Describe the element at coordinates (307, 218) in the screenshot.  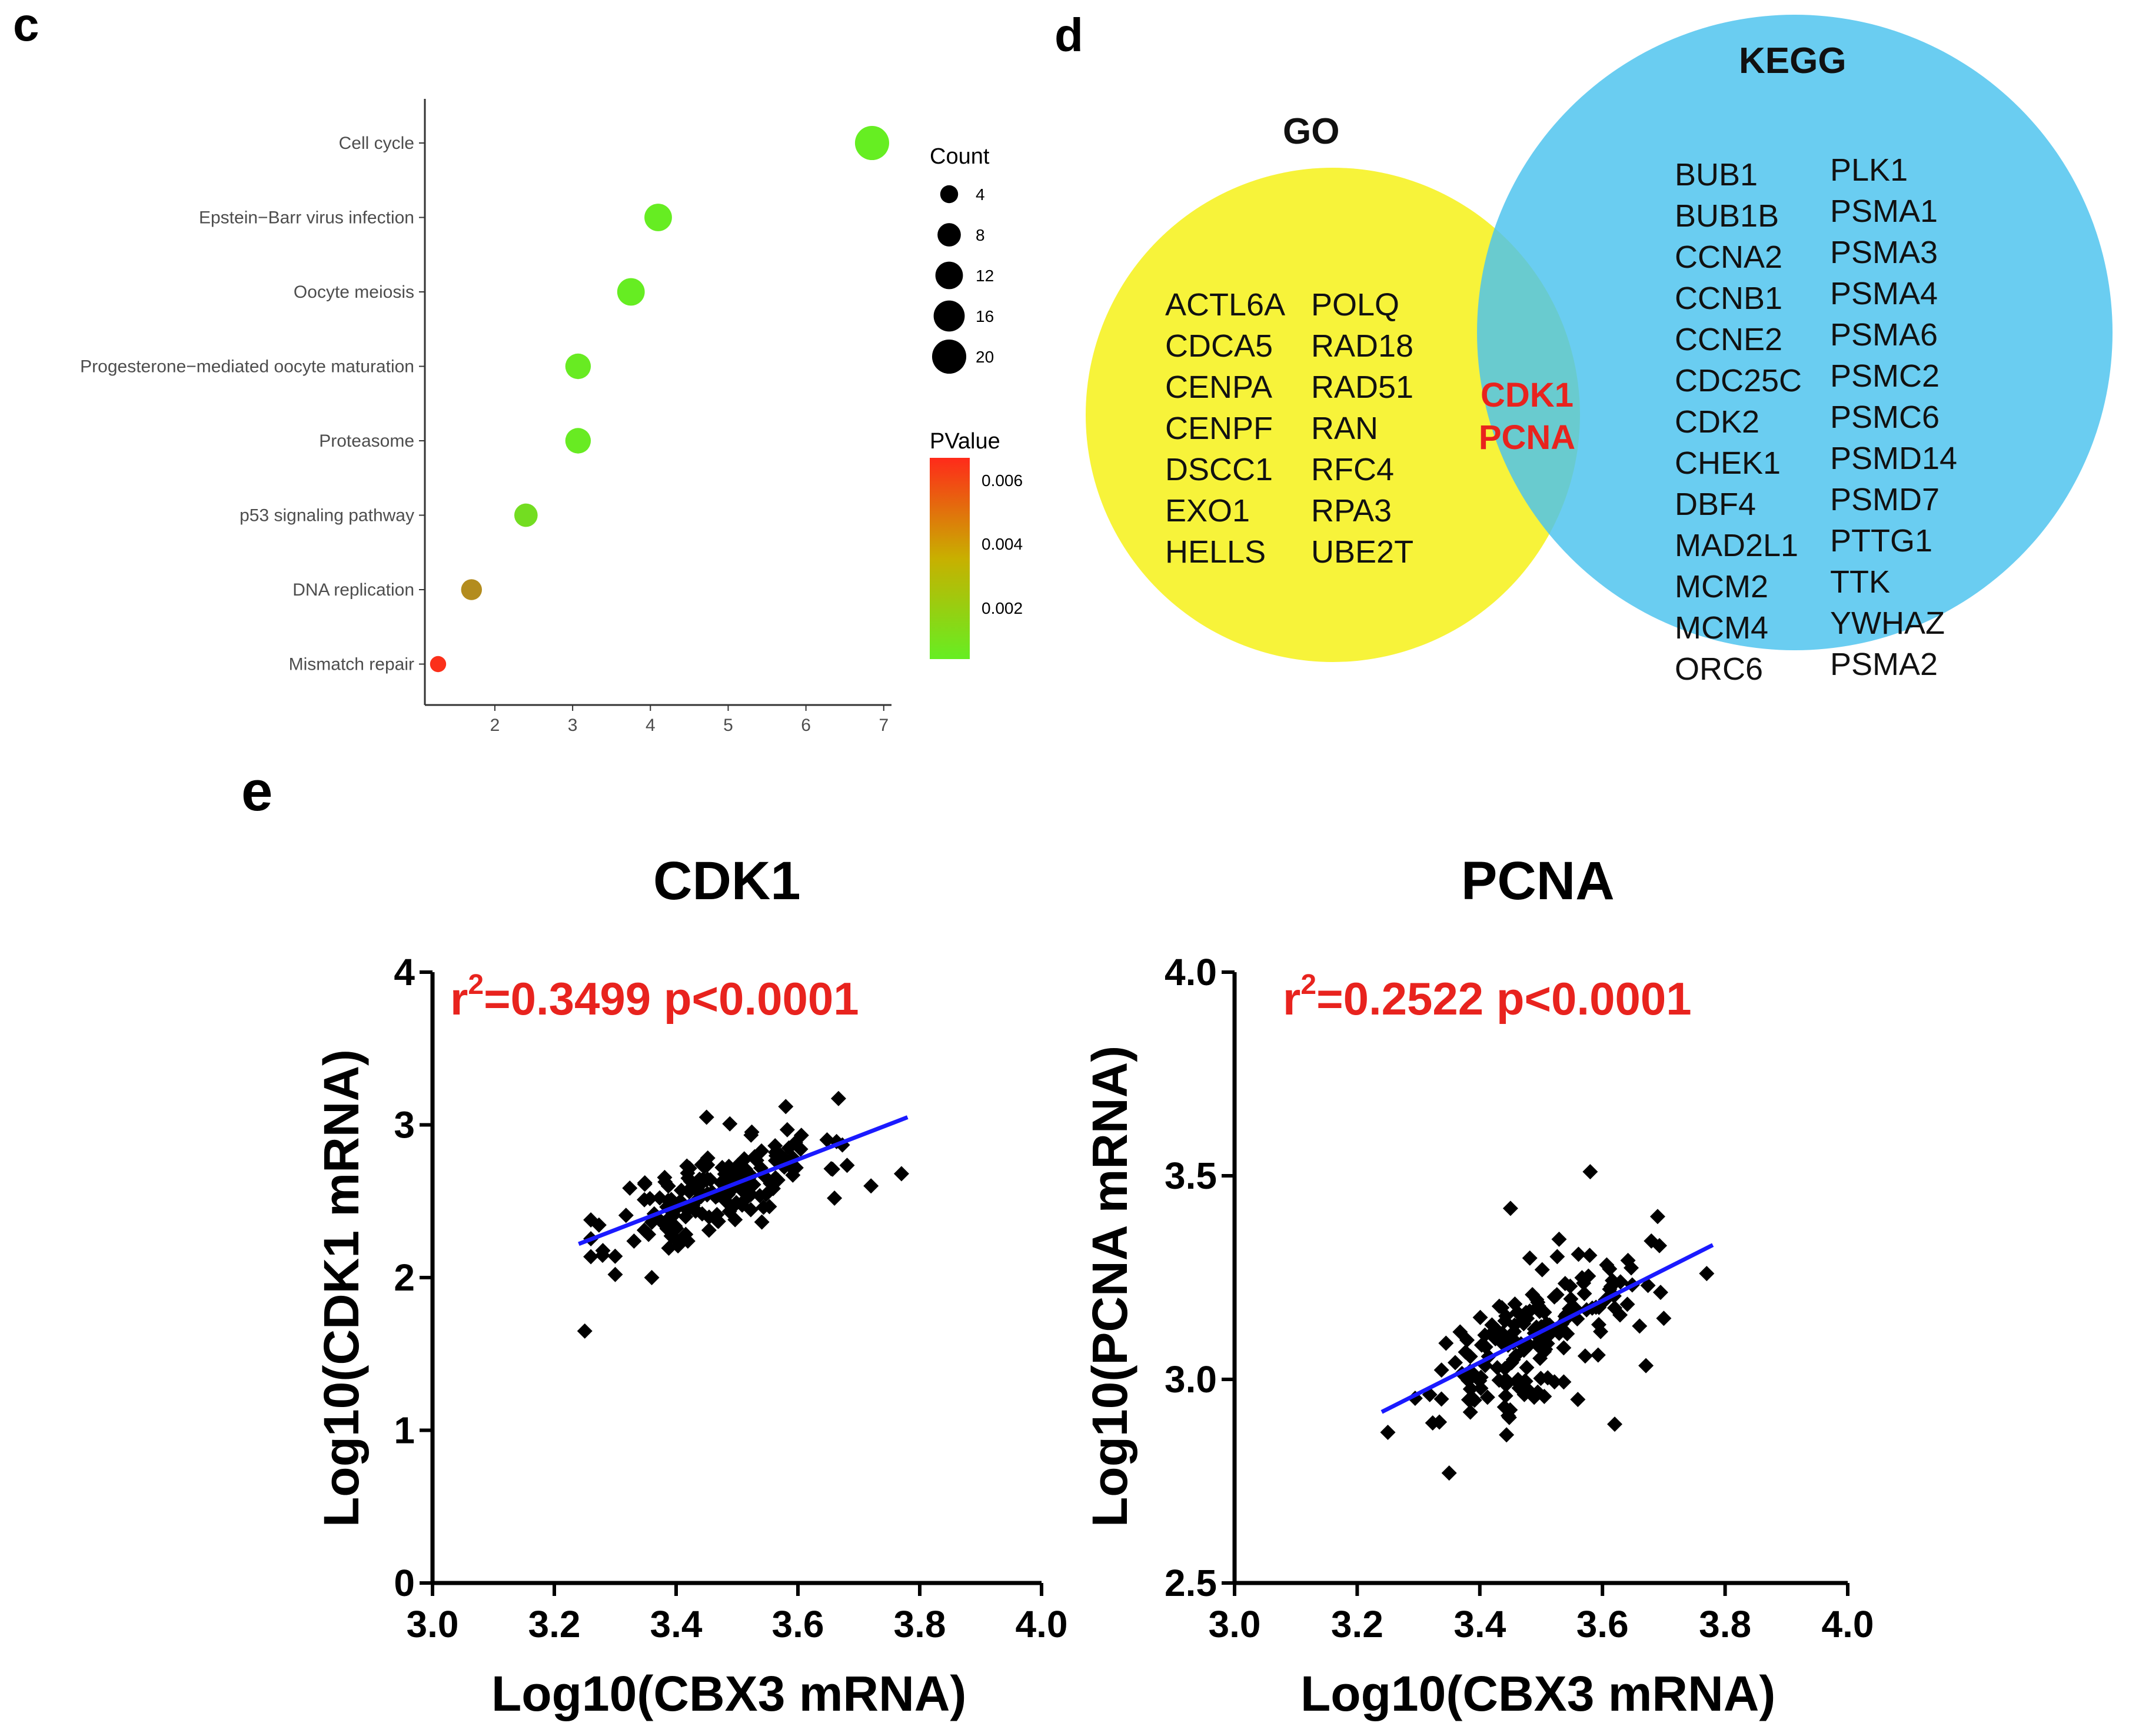
I see `dot-plot-category-label: Epstein−Barr virus infection` at that location.